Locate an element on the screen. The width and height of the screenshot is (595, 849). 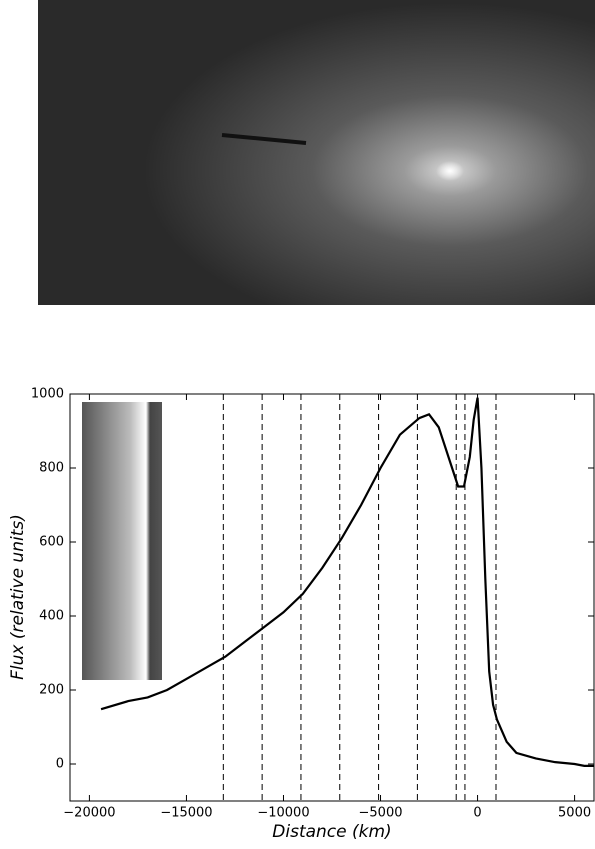
y-tick-label: 800 is located at coordinates (51, 468).